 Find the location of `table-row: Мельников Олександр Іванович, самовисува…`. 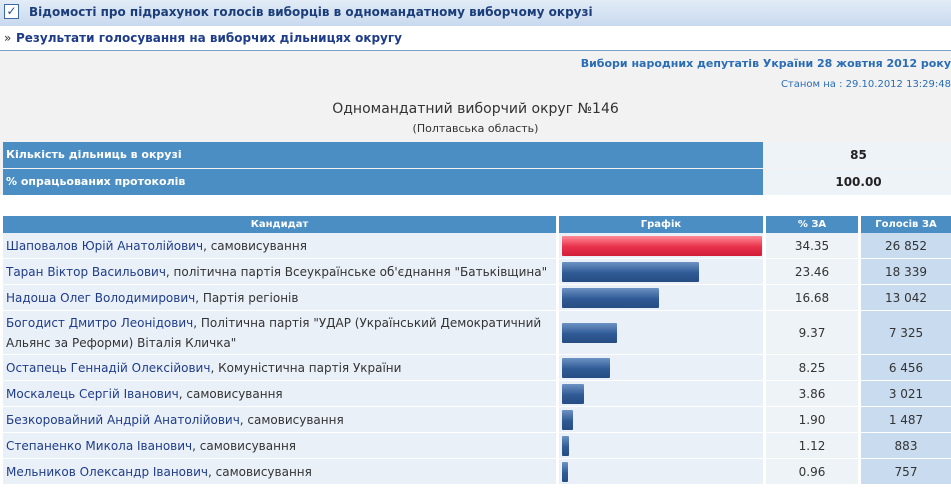

table-row: Мельников Олександр Іванович, самовисува… is located at coordinates (477, 472).